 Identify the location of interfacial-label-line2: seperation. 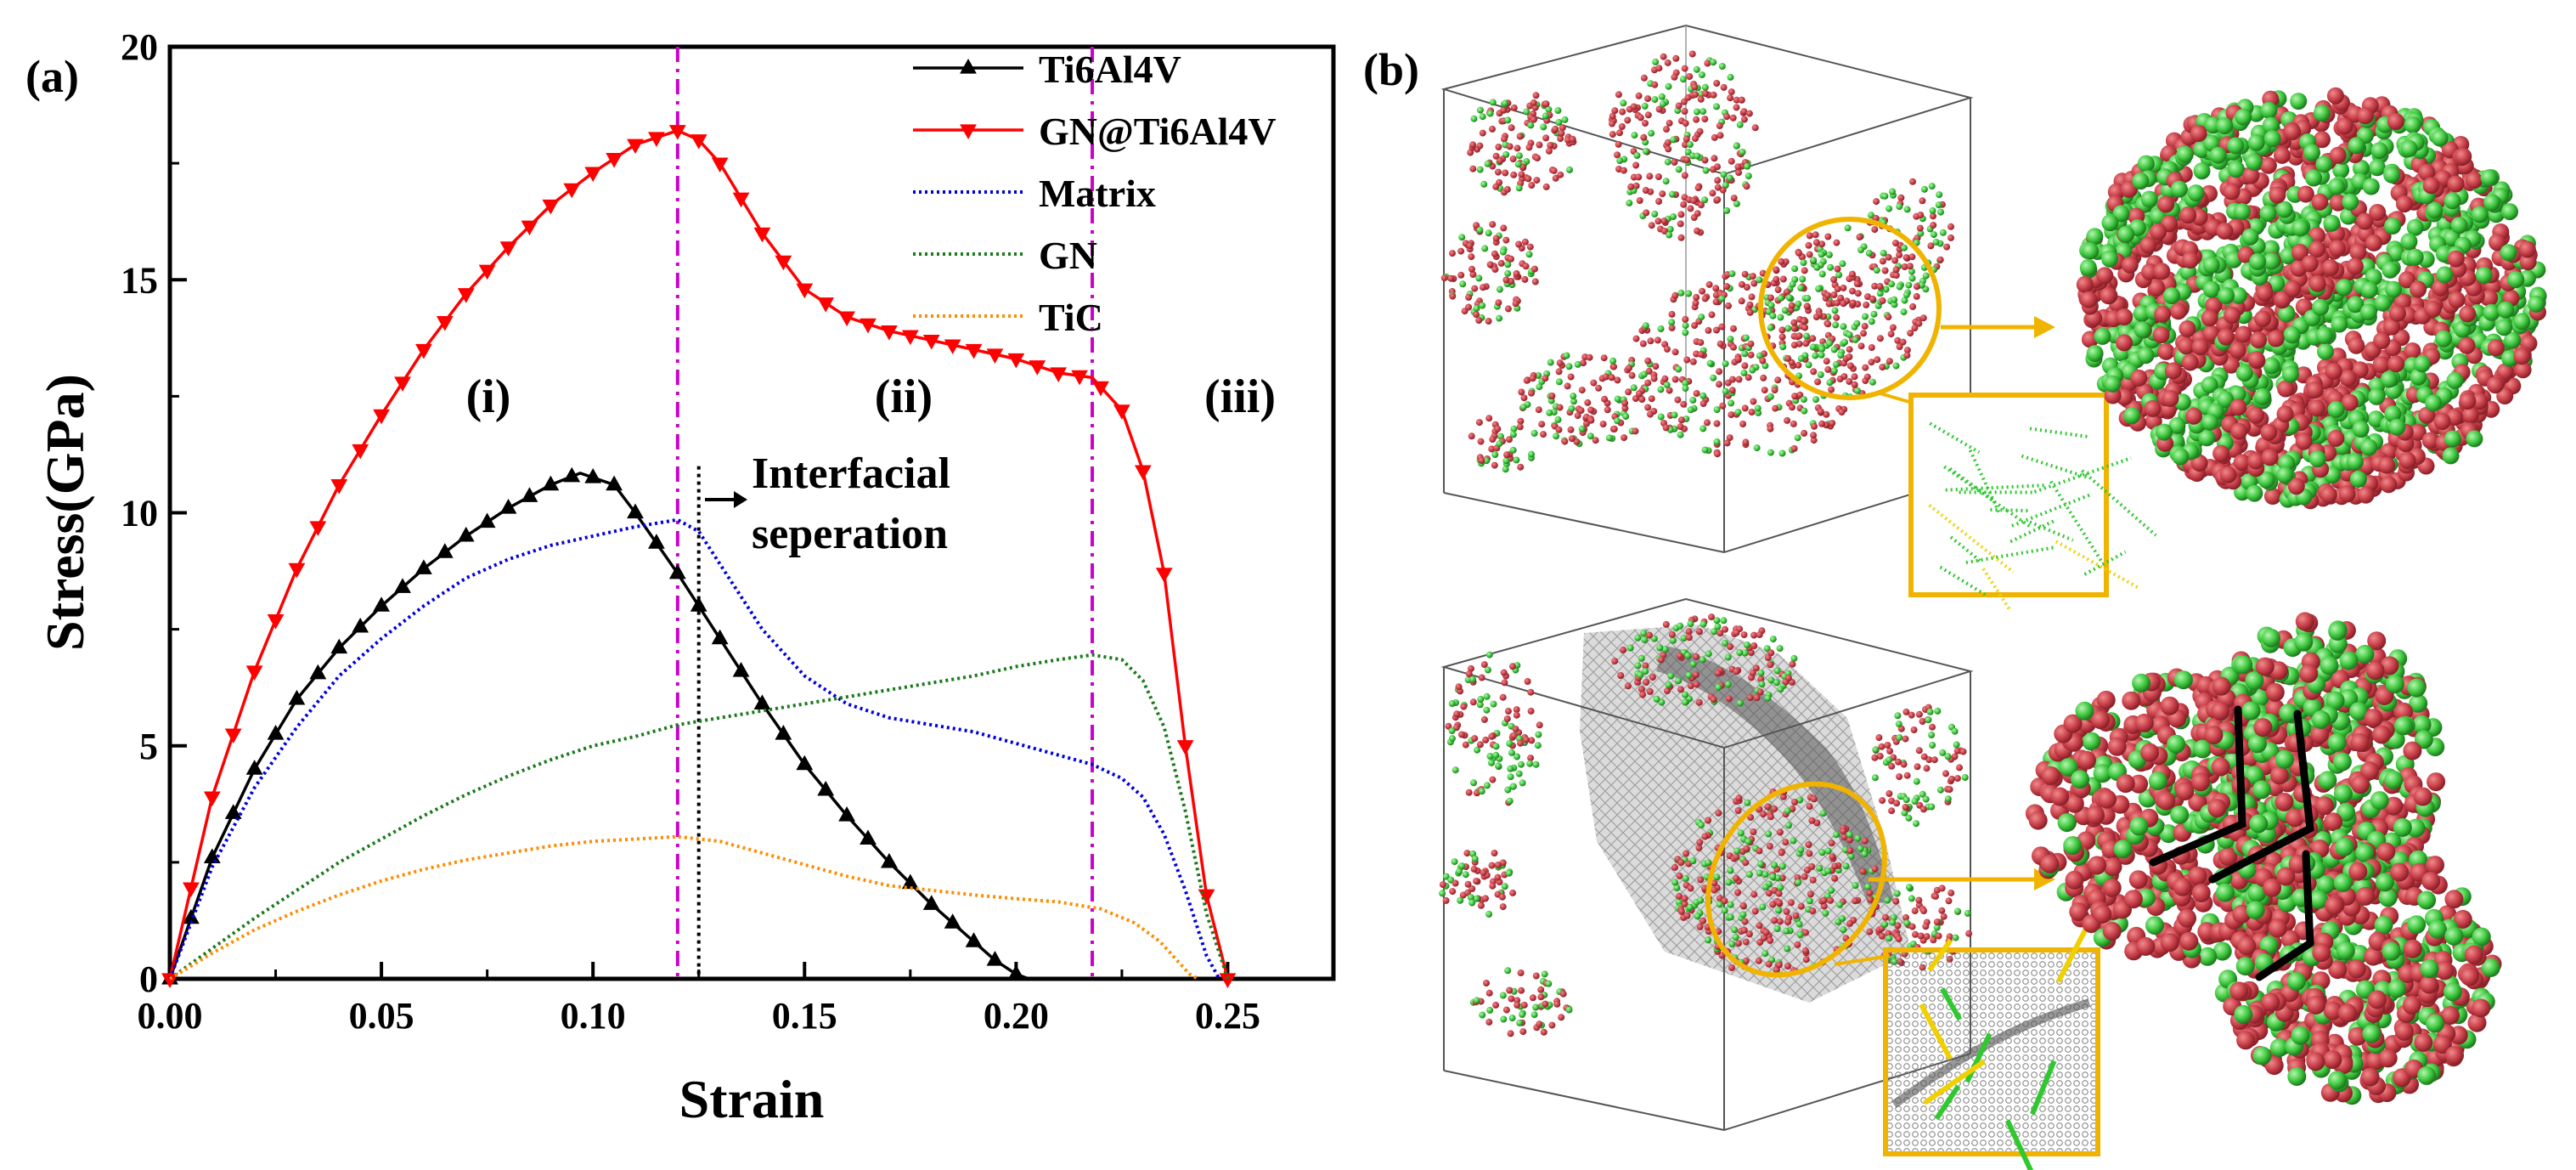
(850, 534).